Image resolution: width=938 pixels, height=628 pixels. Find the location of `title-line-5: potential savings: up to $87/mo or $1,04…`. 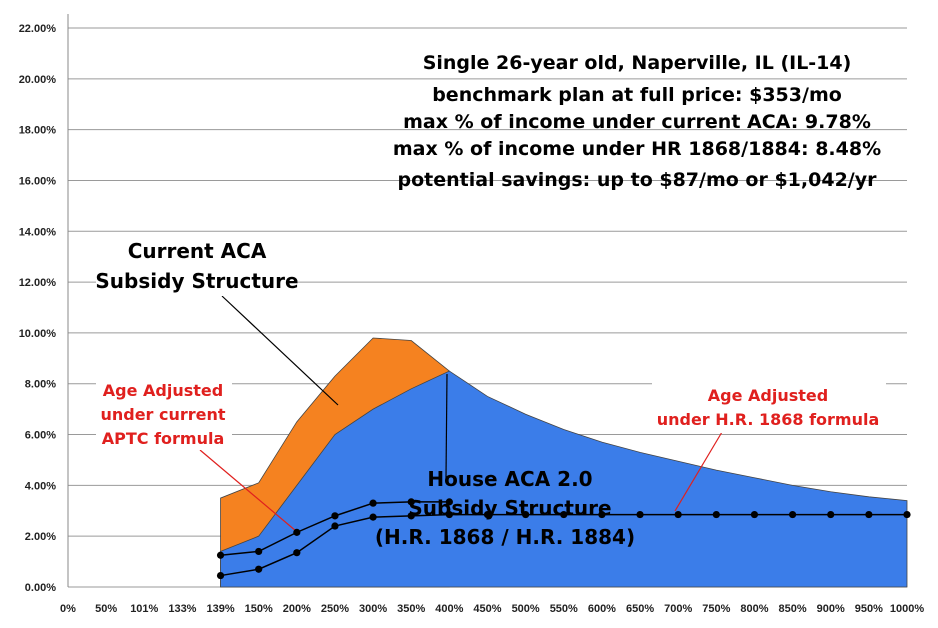

title-line-5: potential savings: up to $87/mo or $1,04… is located at coordinates (638, 180).